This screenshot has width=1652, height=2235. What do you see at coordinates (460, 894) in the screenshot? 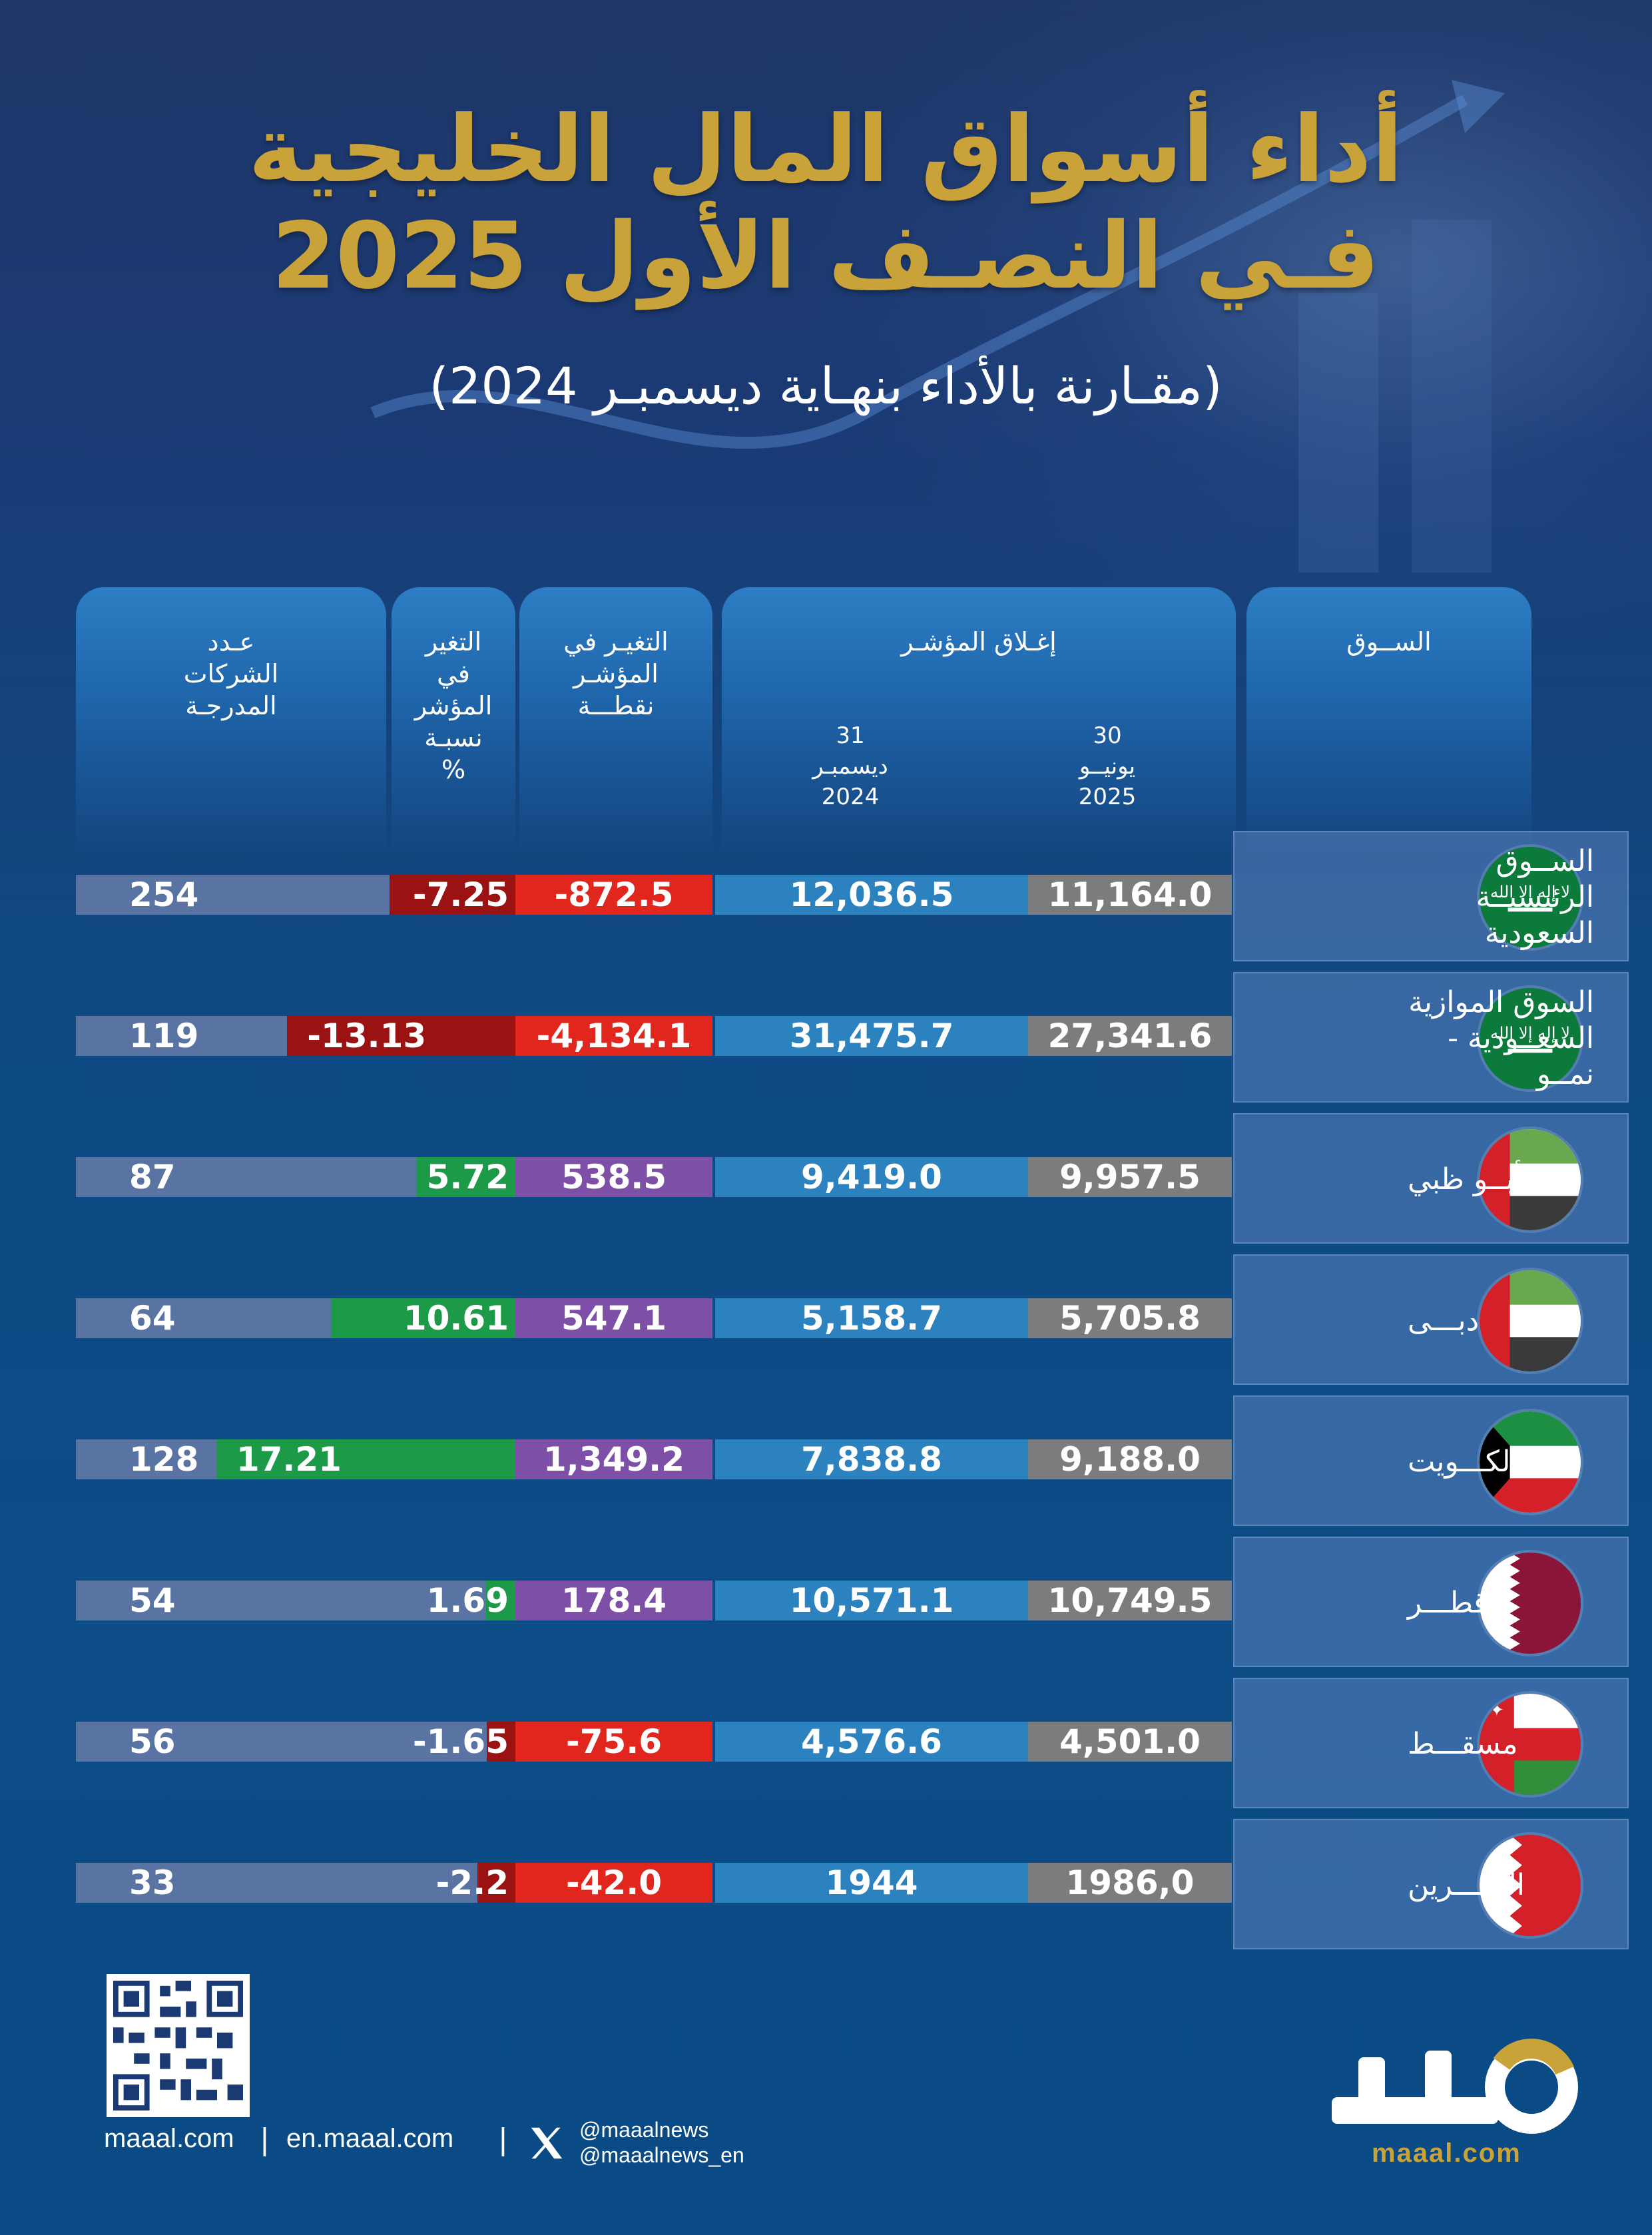
I see `change-pct-value: -7.25` at bounding box center [460, 894].